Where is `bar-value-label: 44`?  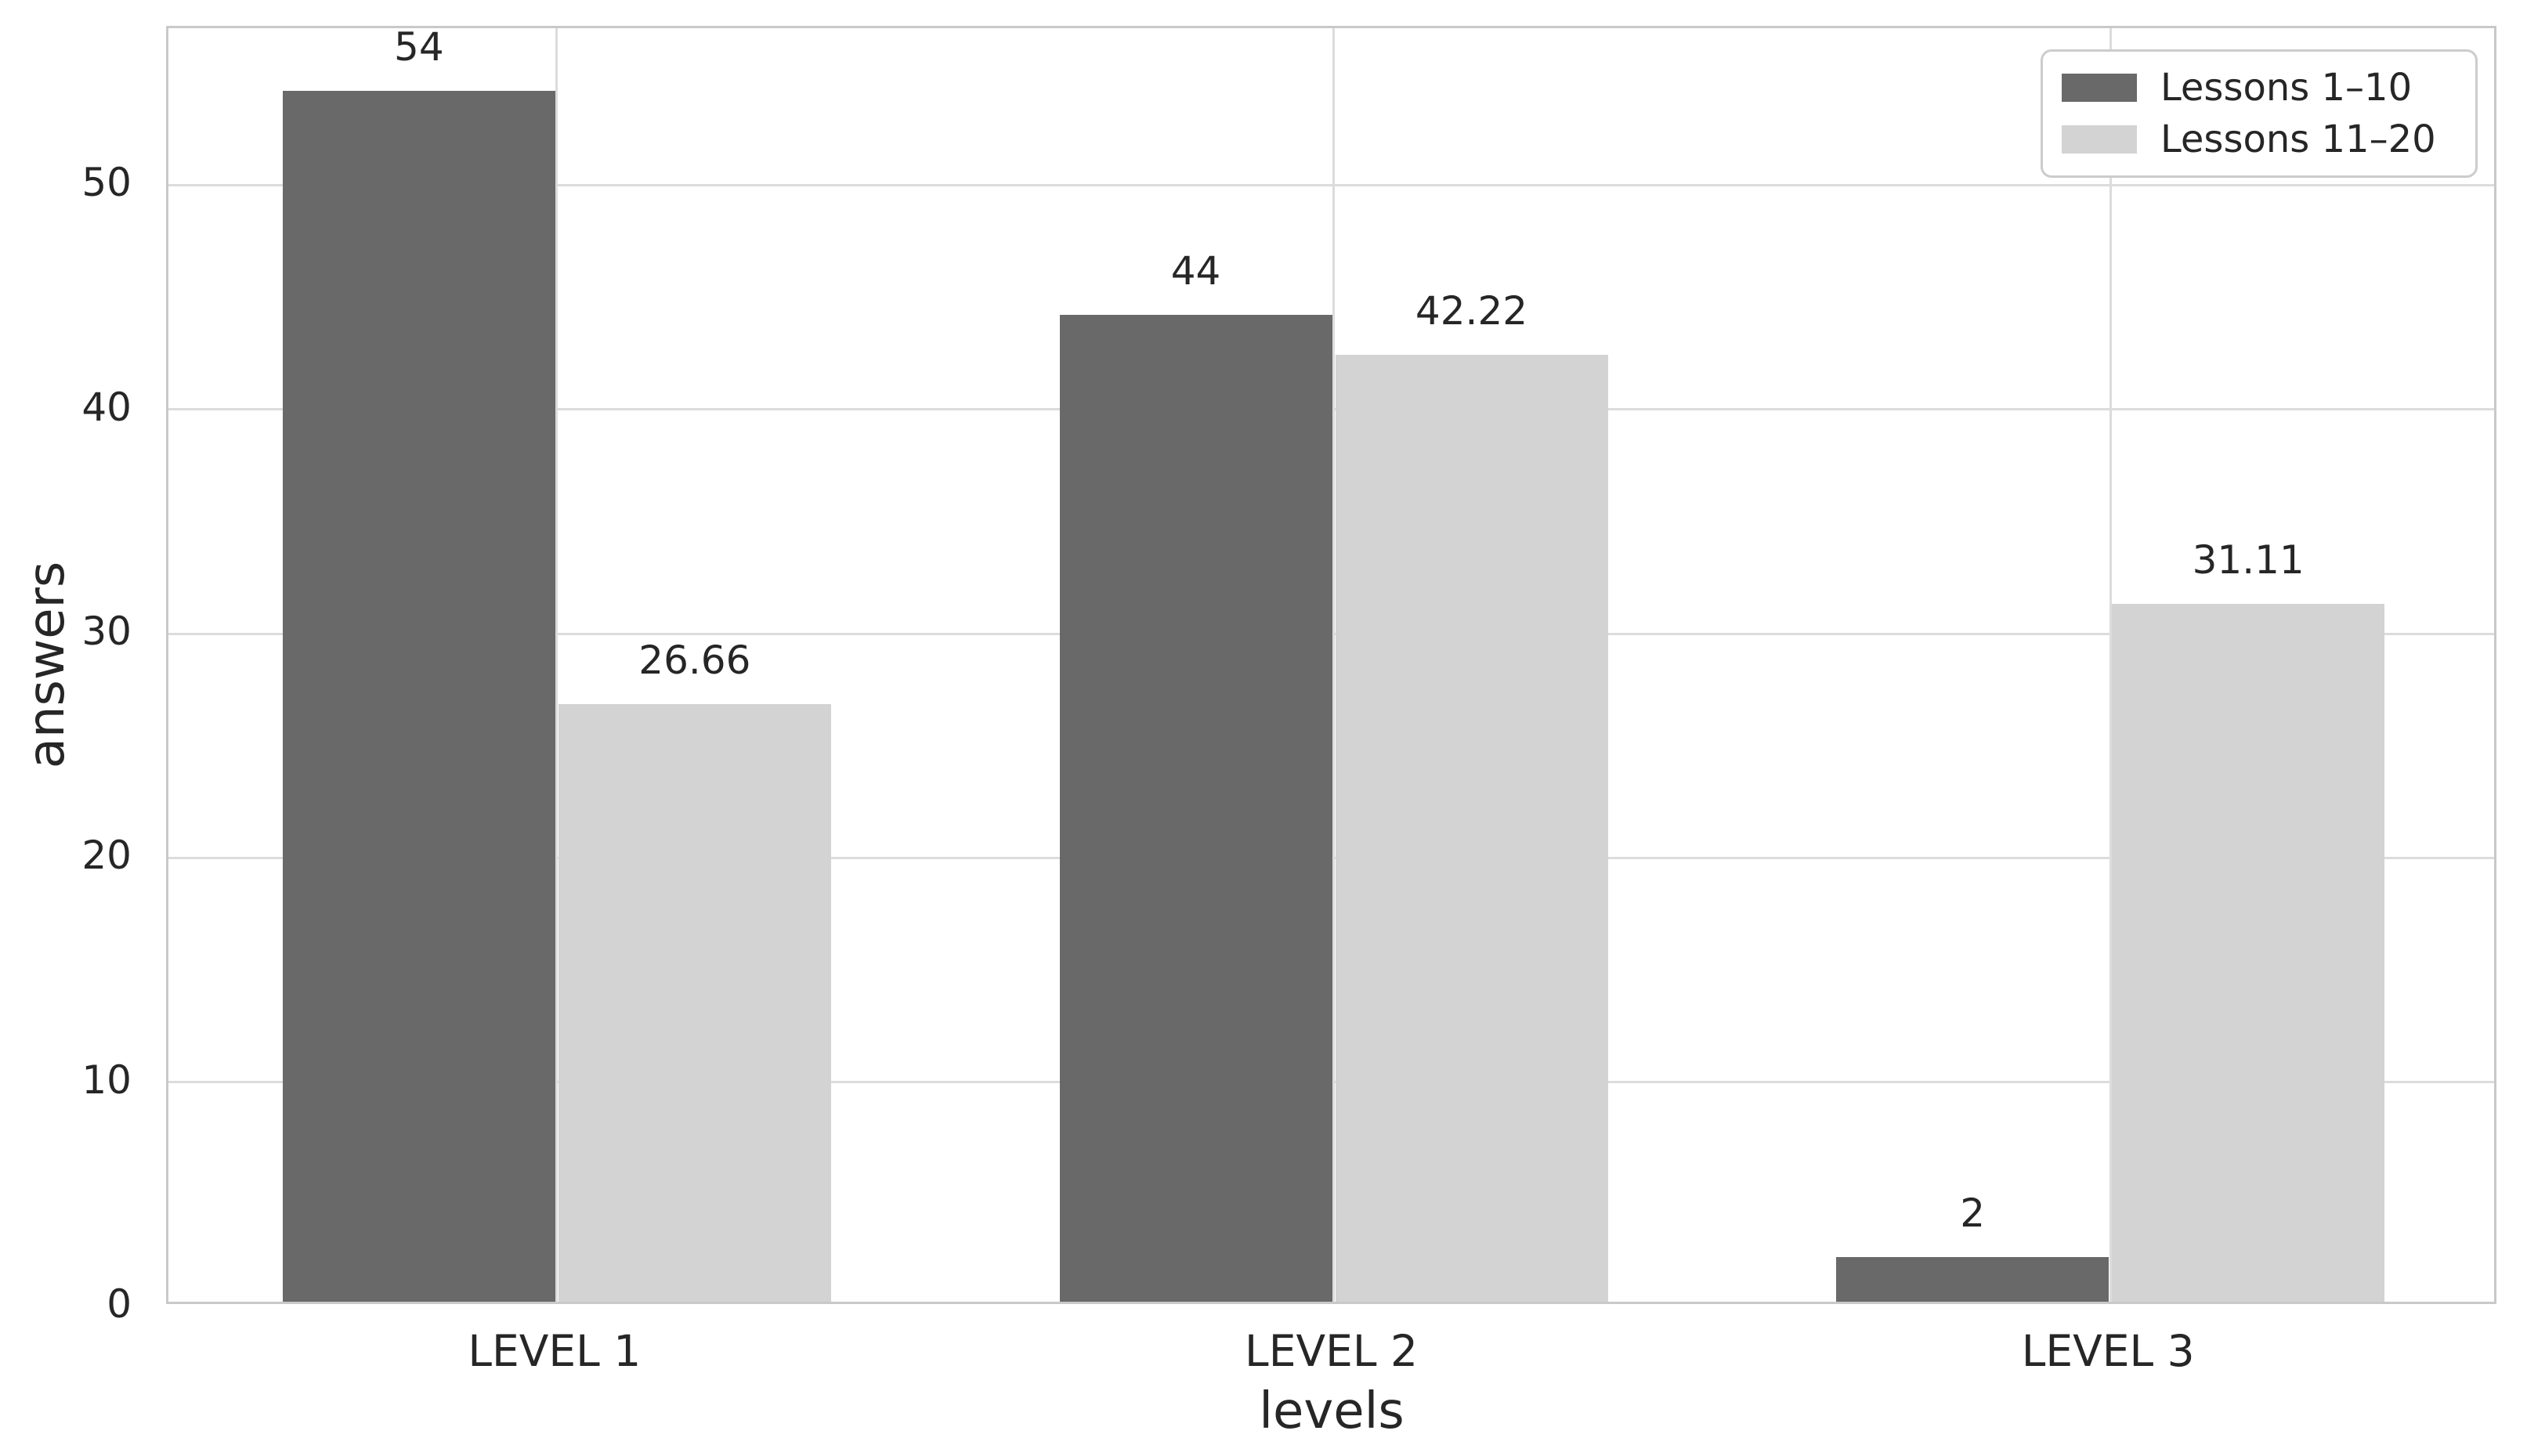
bar-value-label: 44 is located at coordinates (1196, 271).